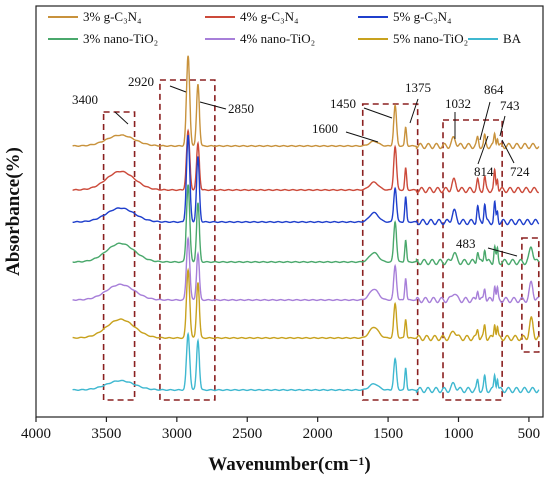 This screenshot has width=550, height=483. Describe the element at coordinates (277, 38) in the screenshot. I see `legend-label: 4% nano-TiO₂` at that location.